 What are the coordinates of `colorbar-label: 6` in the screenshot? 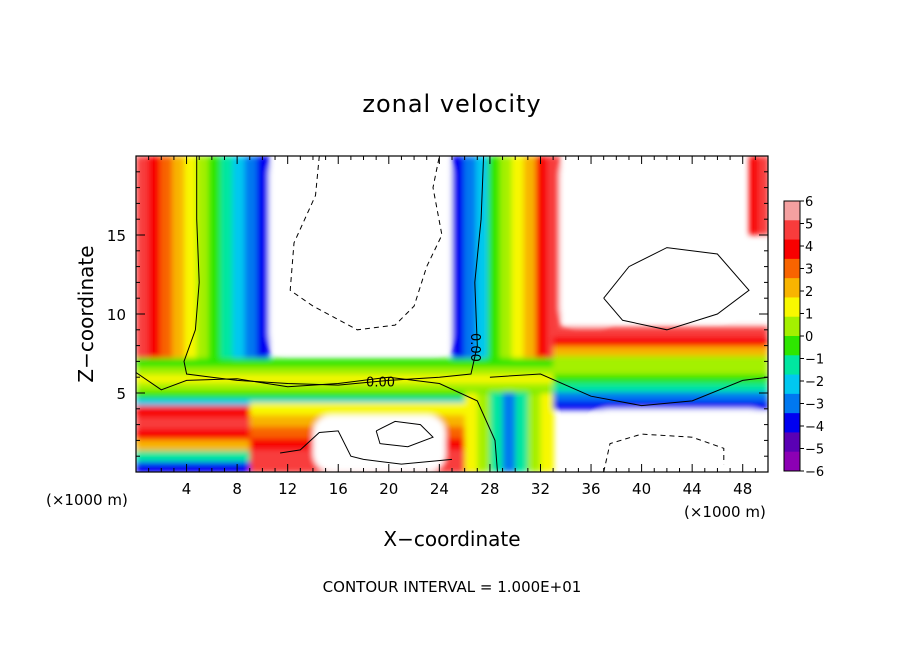 It's located at (809, 202).